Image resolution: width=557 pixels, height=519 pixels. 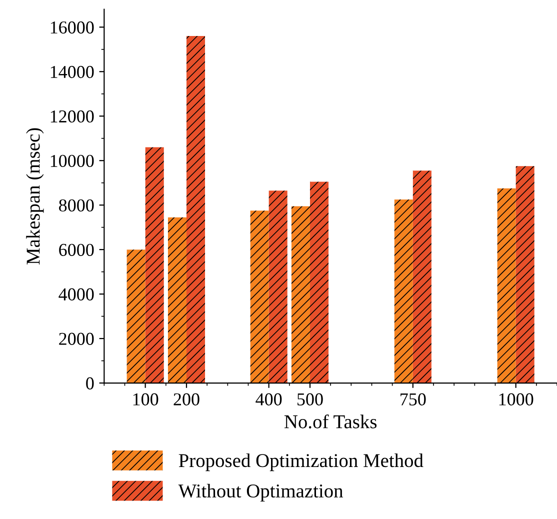 What do you see at coordinates (145, 399) in the screenshot?
I see `x-tick-label: 100` at bounding box center [145, 399].